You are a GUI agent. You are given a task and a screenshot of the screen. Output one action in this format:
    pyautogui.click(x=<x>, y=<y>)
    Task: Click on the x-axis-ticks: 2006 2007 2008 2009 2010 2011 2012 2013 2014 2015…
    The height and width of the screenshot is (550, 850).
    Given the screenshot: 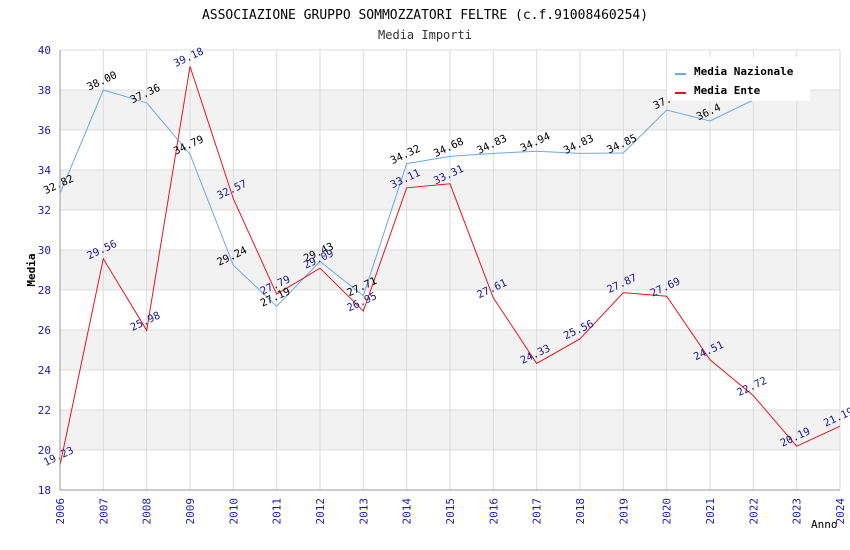 What is the action you would take?
    pyautogui.click(x=450, y=511)
    